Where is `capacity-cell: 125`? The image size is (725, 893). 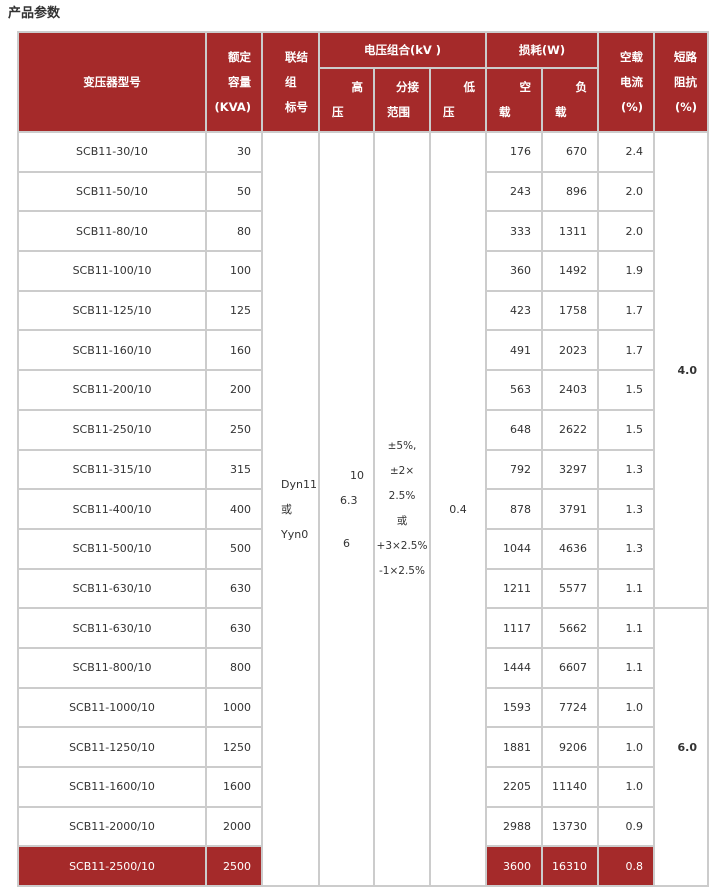
capacity-cell: 125 is located at coordinates (234, 310).